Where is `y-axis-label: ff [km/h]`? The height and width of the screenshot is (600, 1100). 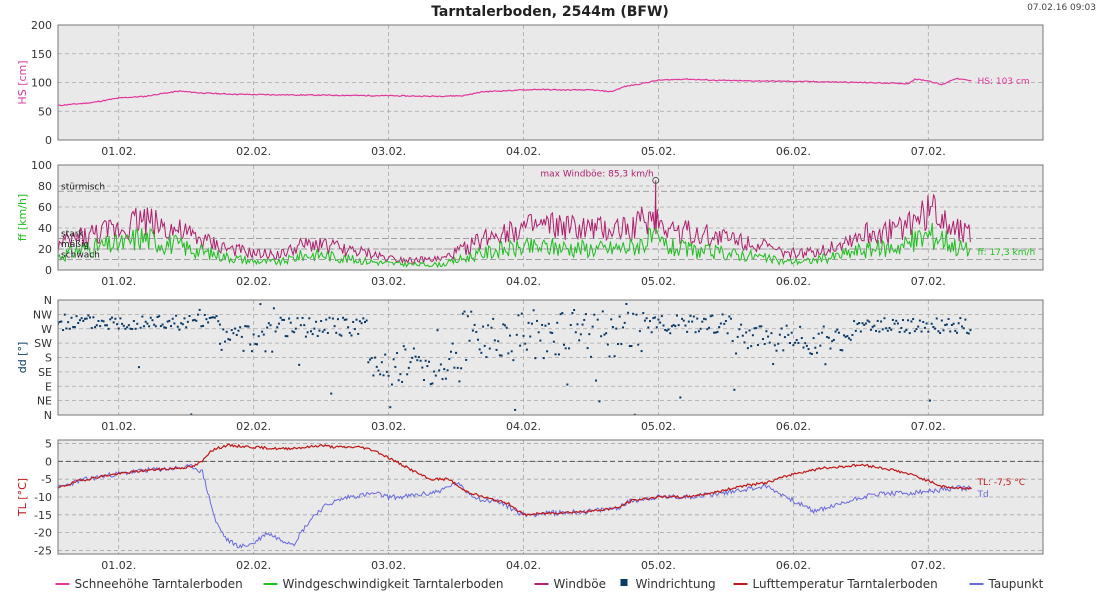 y-axis-label: ff [km/h] is located at coordinates (22, 217).